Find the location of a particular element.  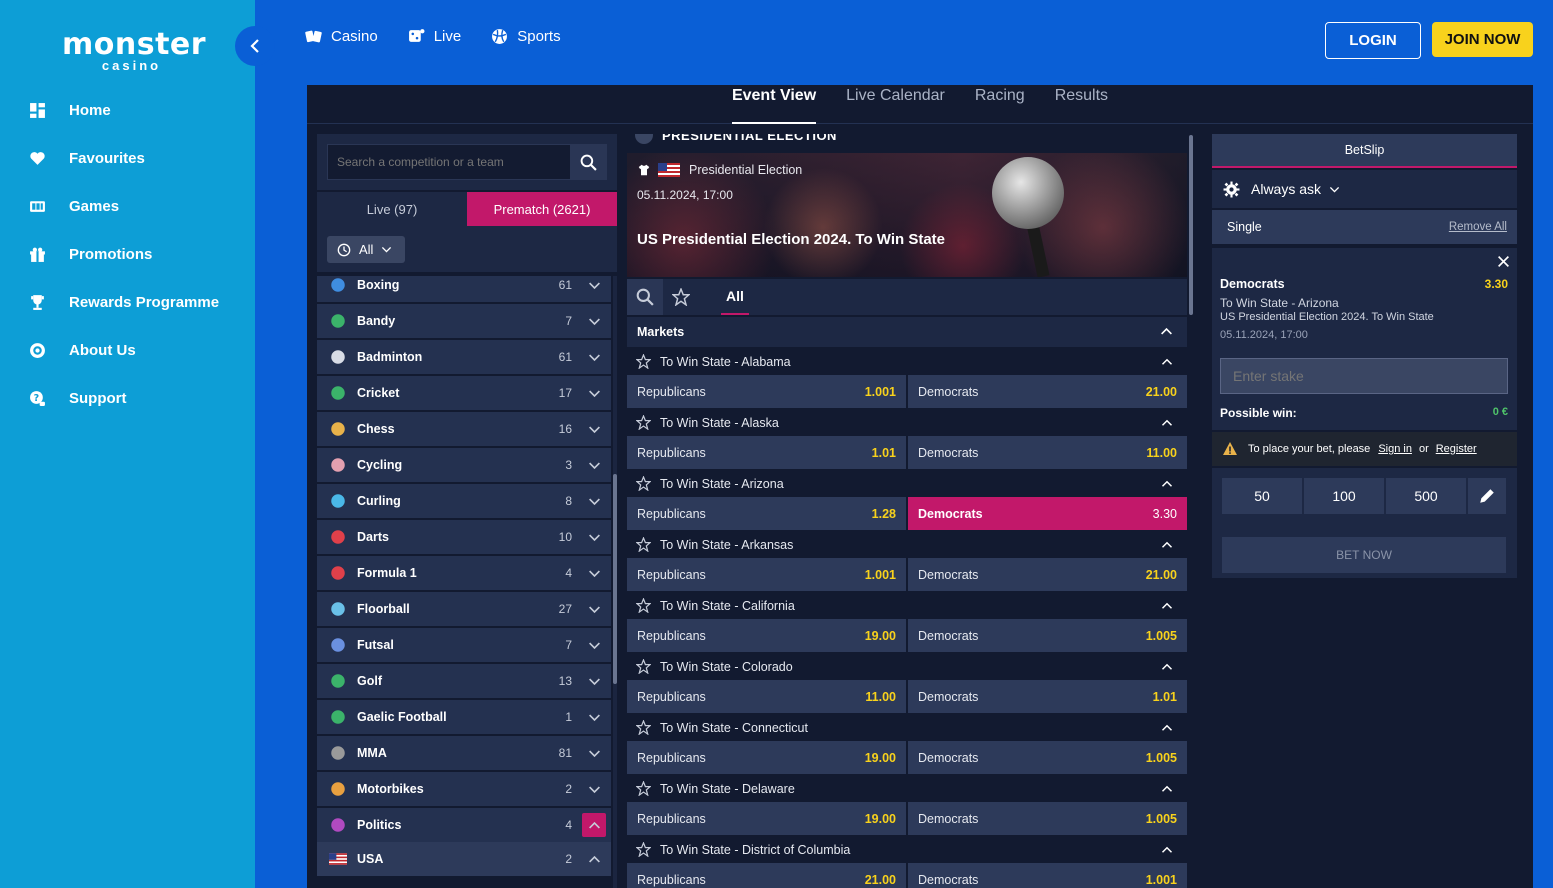

sport-row: Motorbikes 2 is located at coordinates (464, 789).